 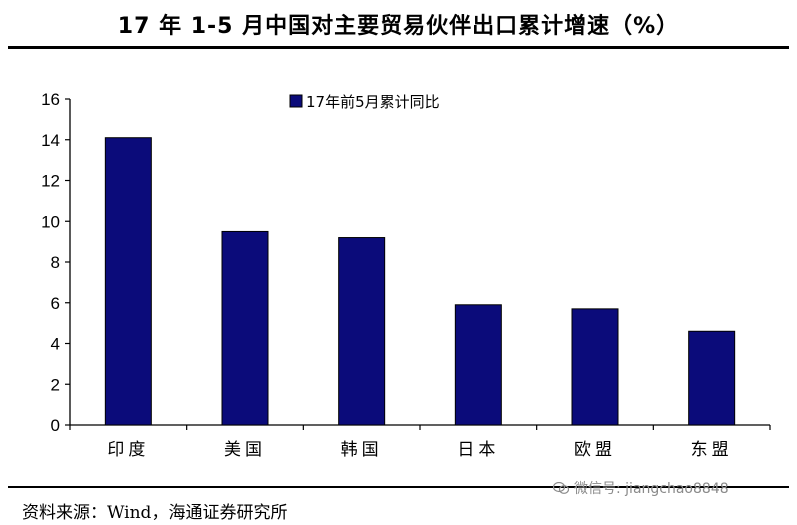 I want to click on chart-title: 17 年 1-5 月中国对主要贸易伙伴出口累计增速（%）, so click(x=398, y=26).